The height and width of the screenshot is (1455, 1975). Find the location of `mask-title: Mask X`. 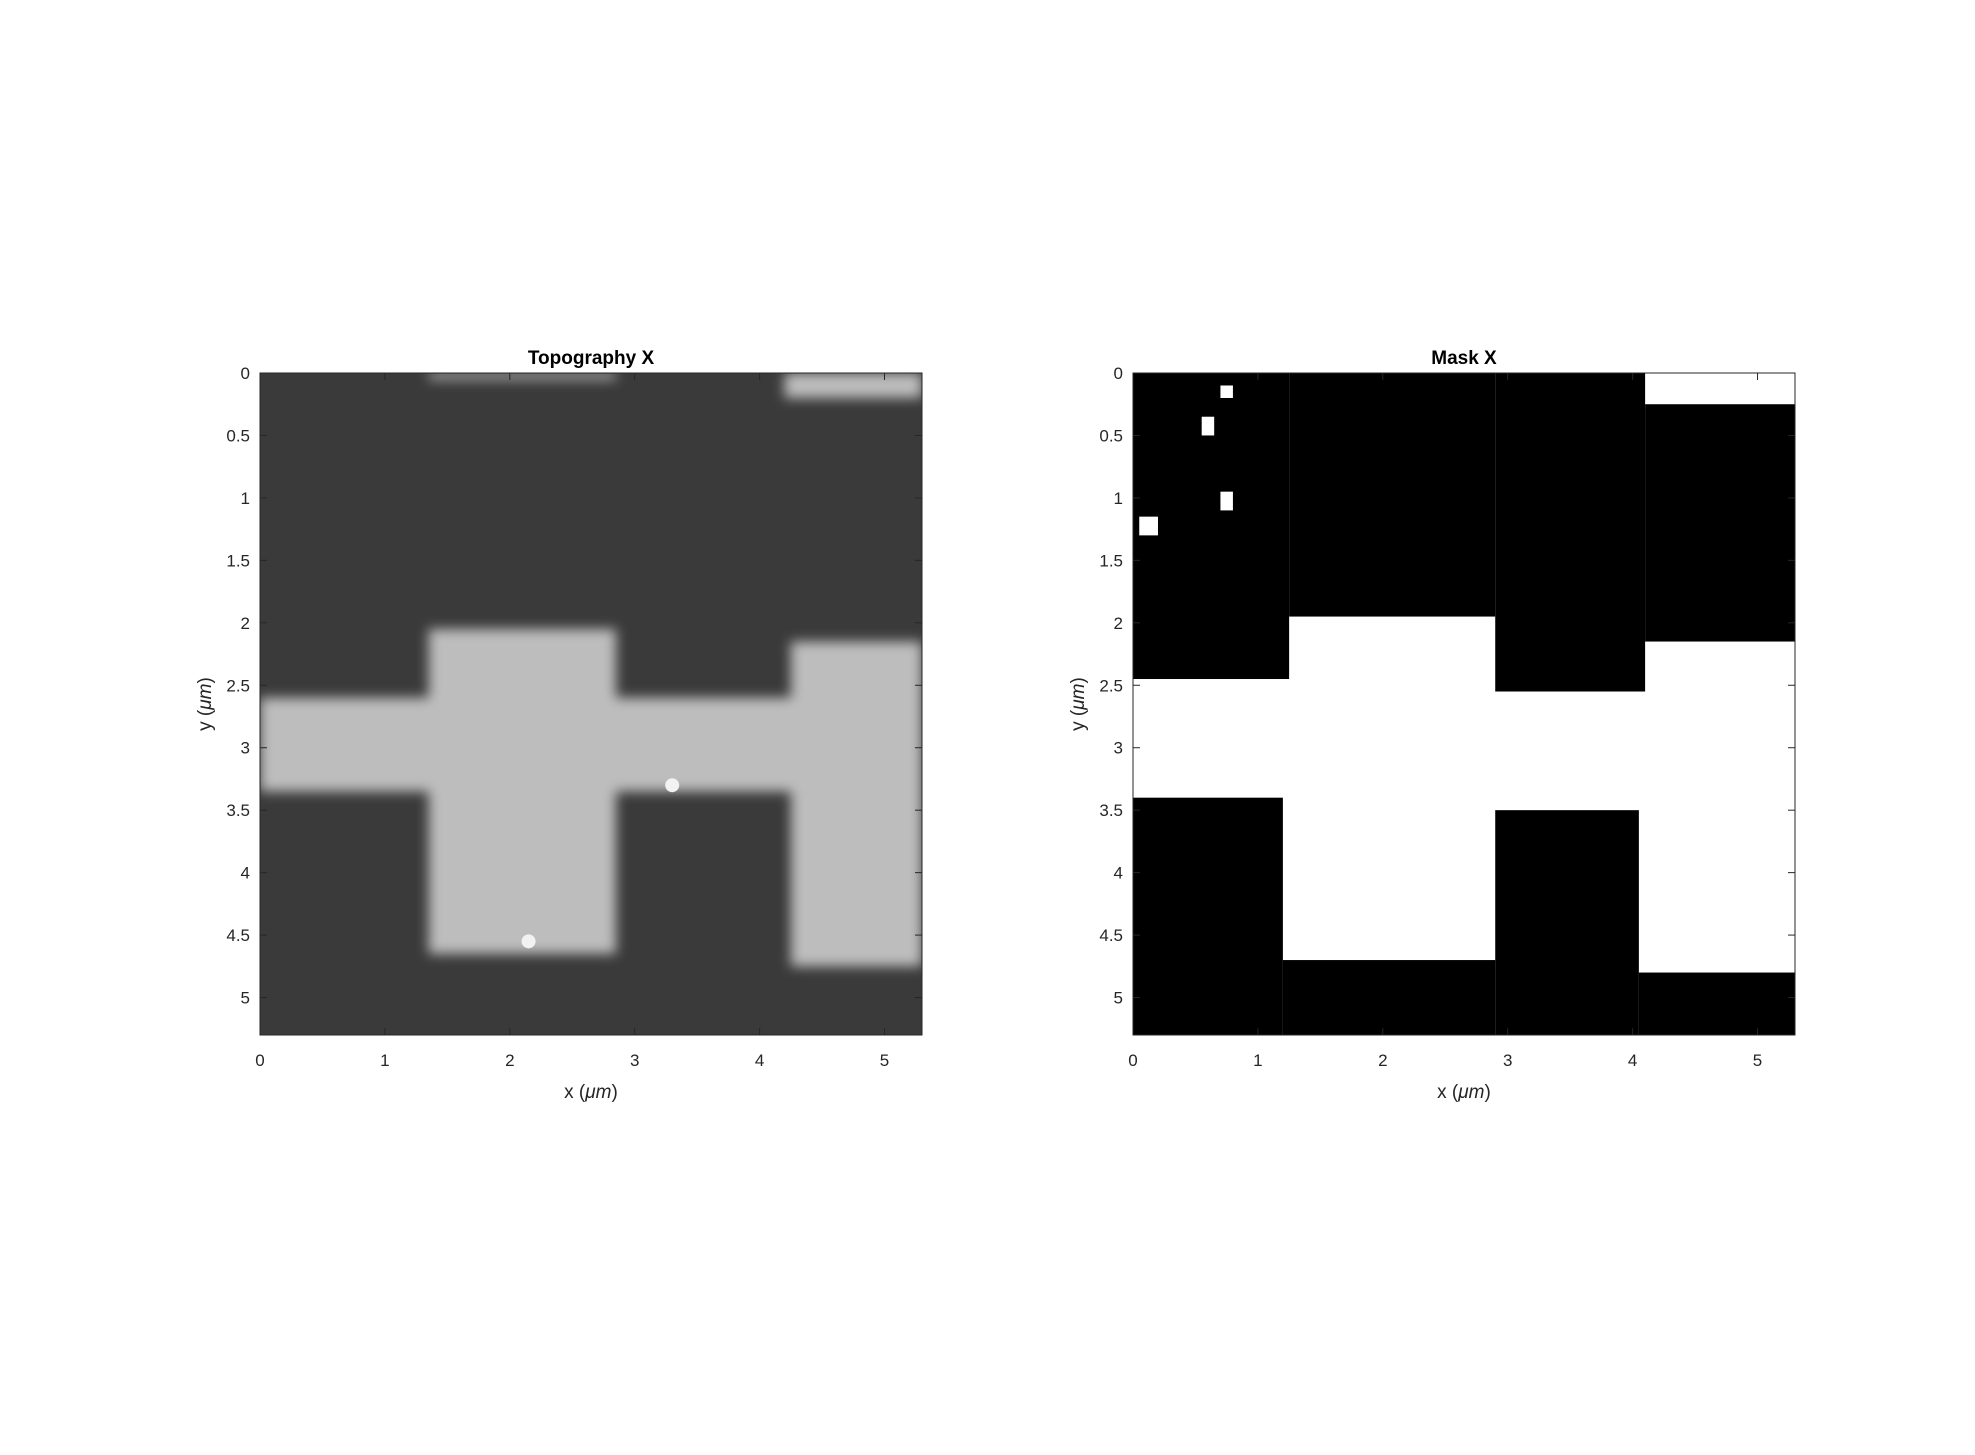

mask-title: Mask X is located at coordinates (1464, 358).